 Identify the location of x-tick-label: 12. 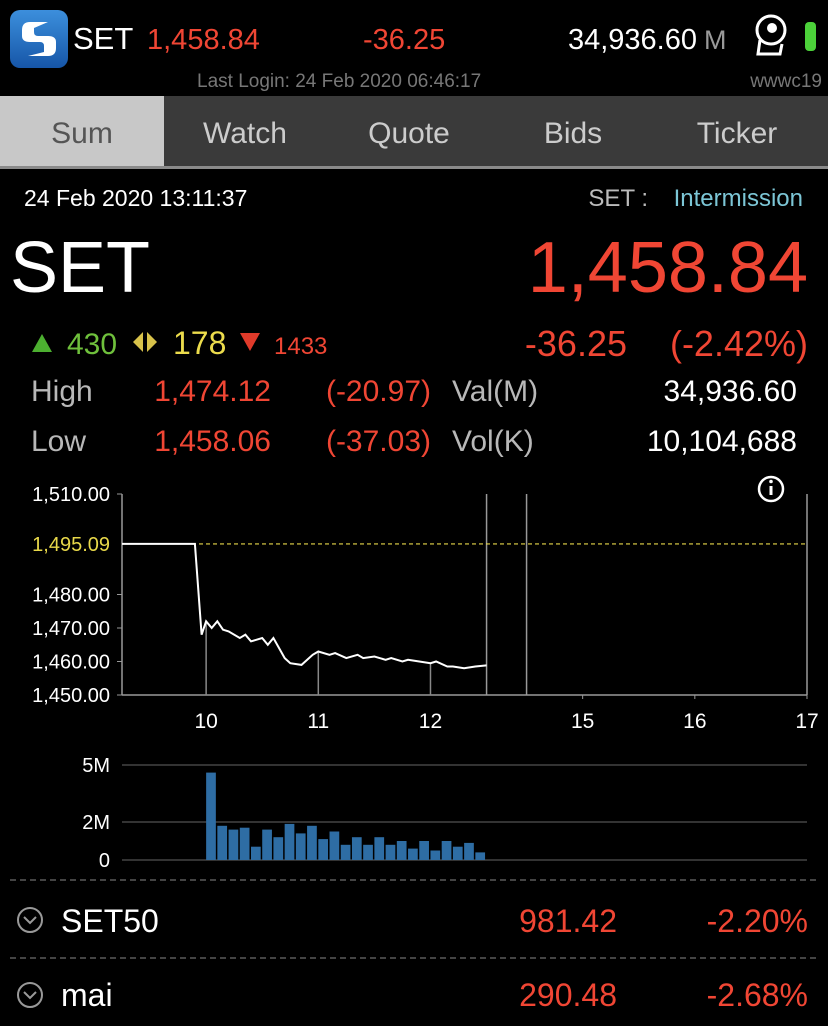
(430, 721).